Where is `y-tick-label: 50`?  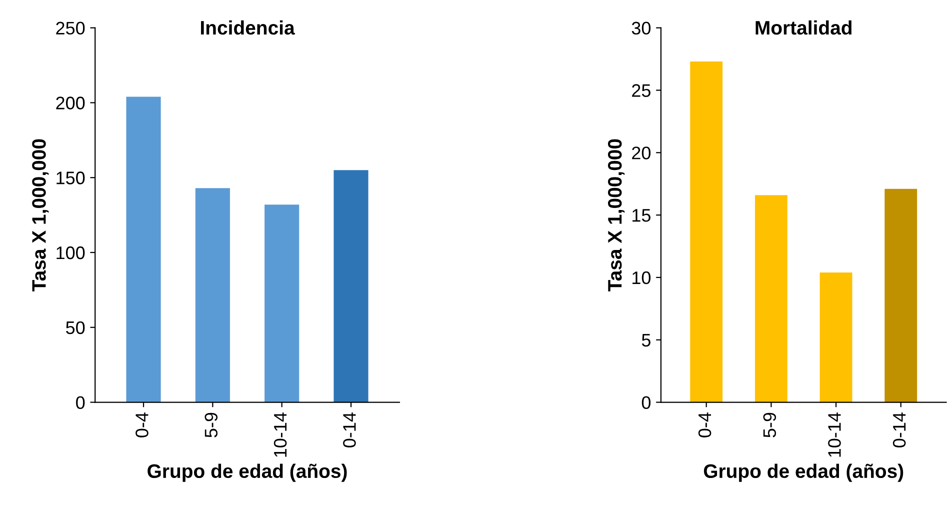
y-tick-label: 50 is located at coordinates (75, 327).